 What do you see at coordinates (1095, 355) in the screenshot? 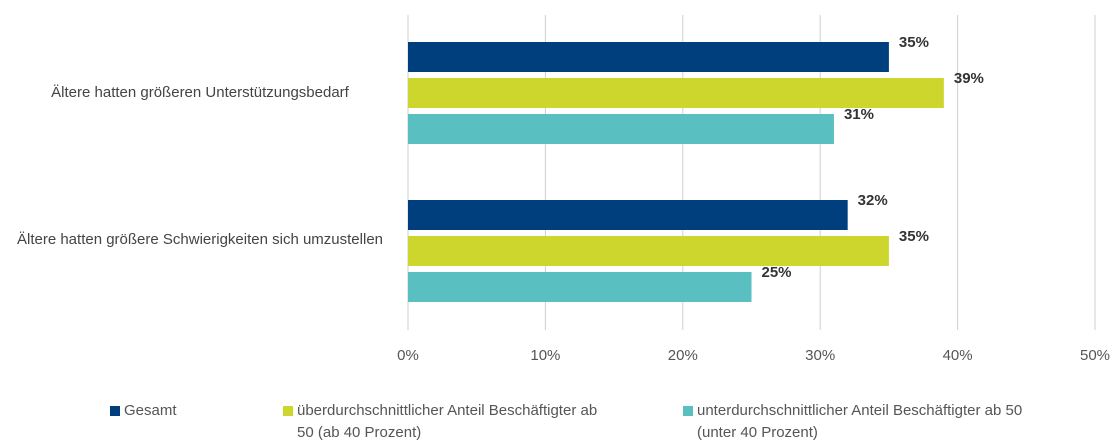
I see `x-tick-label: 50%` at bounding box center [1095, 355].